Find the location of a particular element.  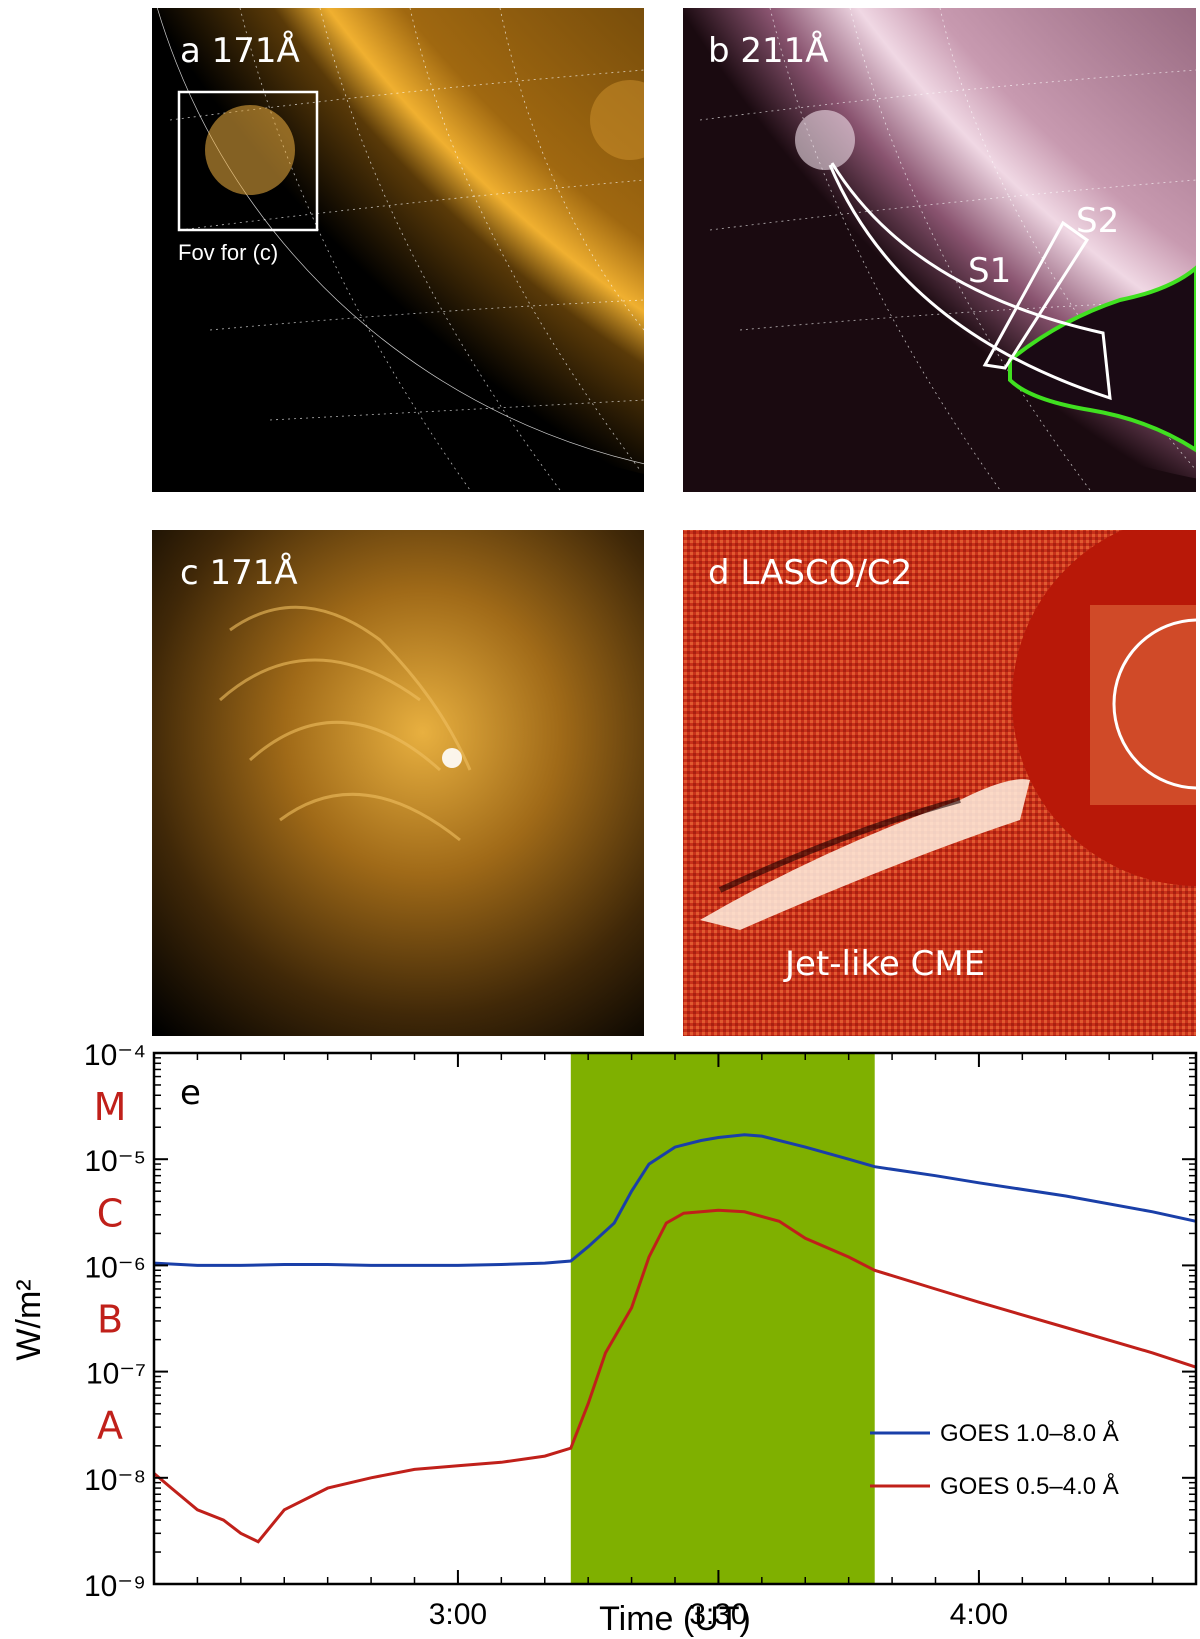

flare-class-label: M is located at coordinates (110, 1107).